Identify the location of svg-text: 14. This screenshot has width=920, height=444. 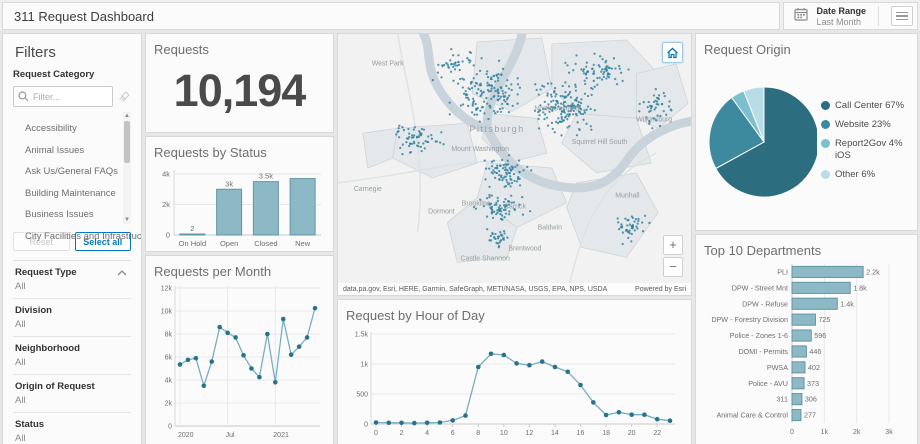
(555, 433).